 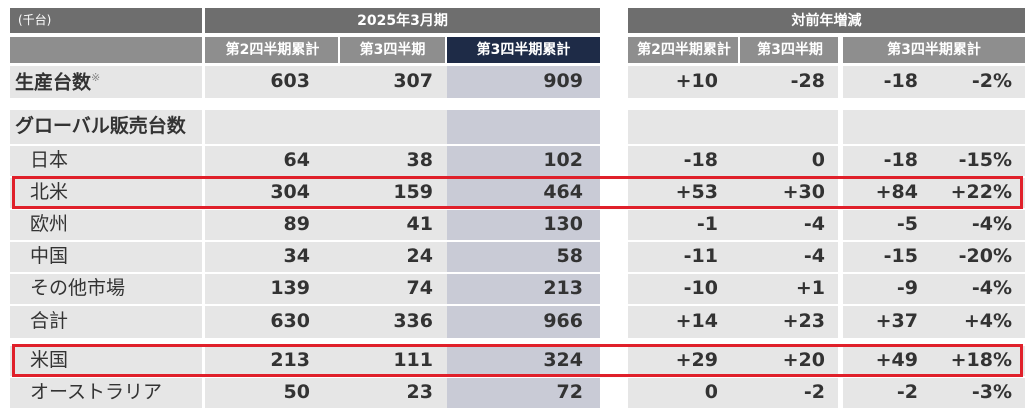 I want to click on cell-value: 72, so click(x=569, y=392).